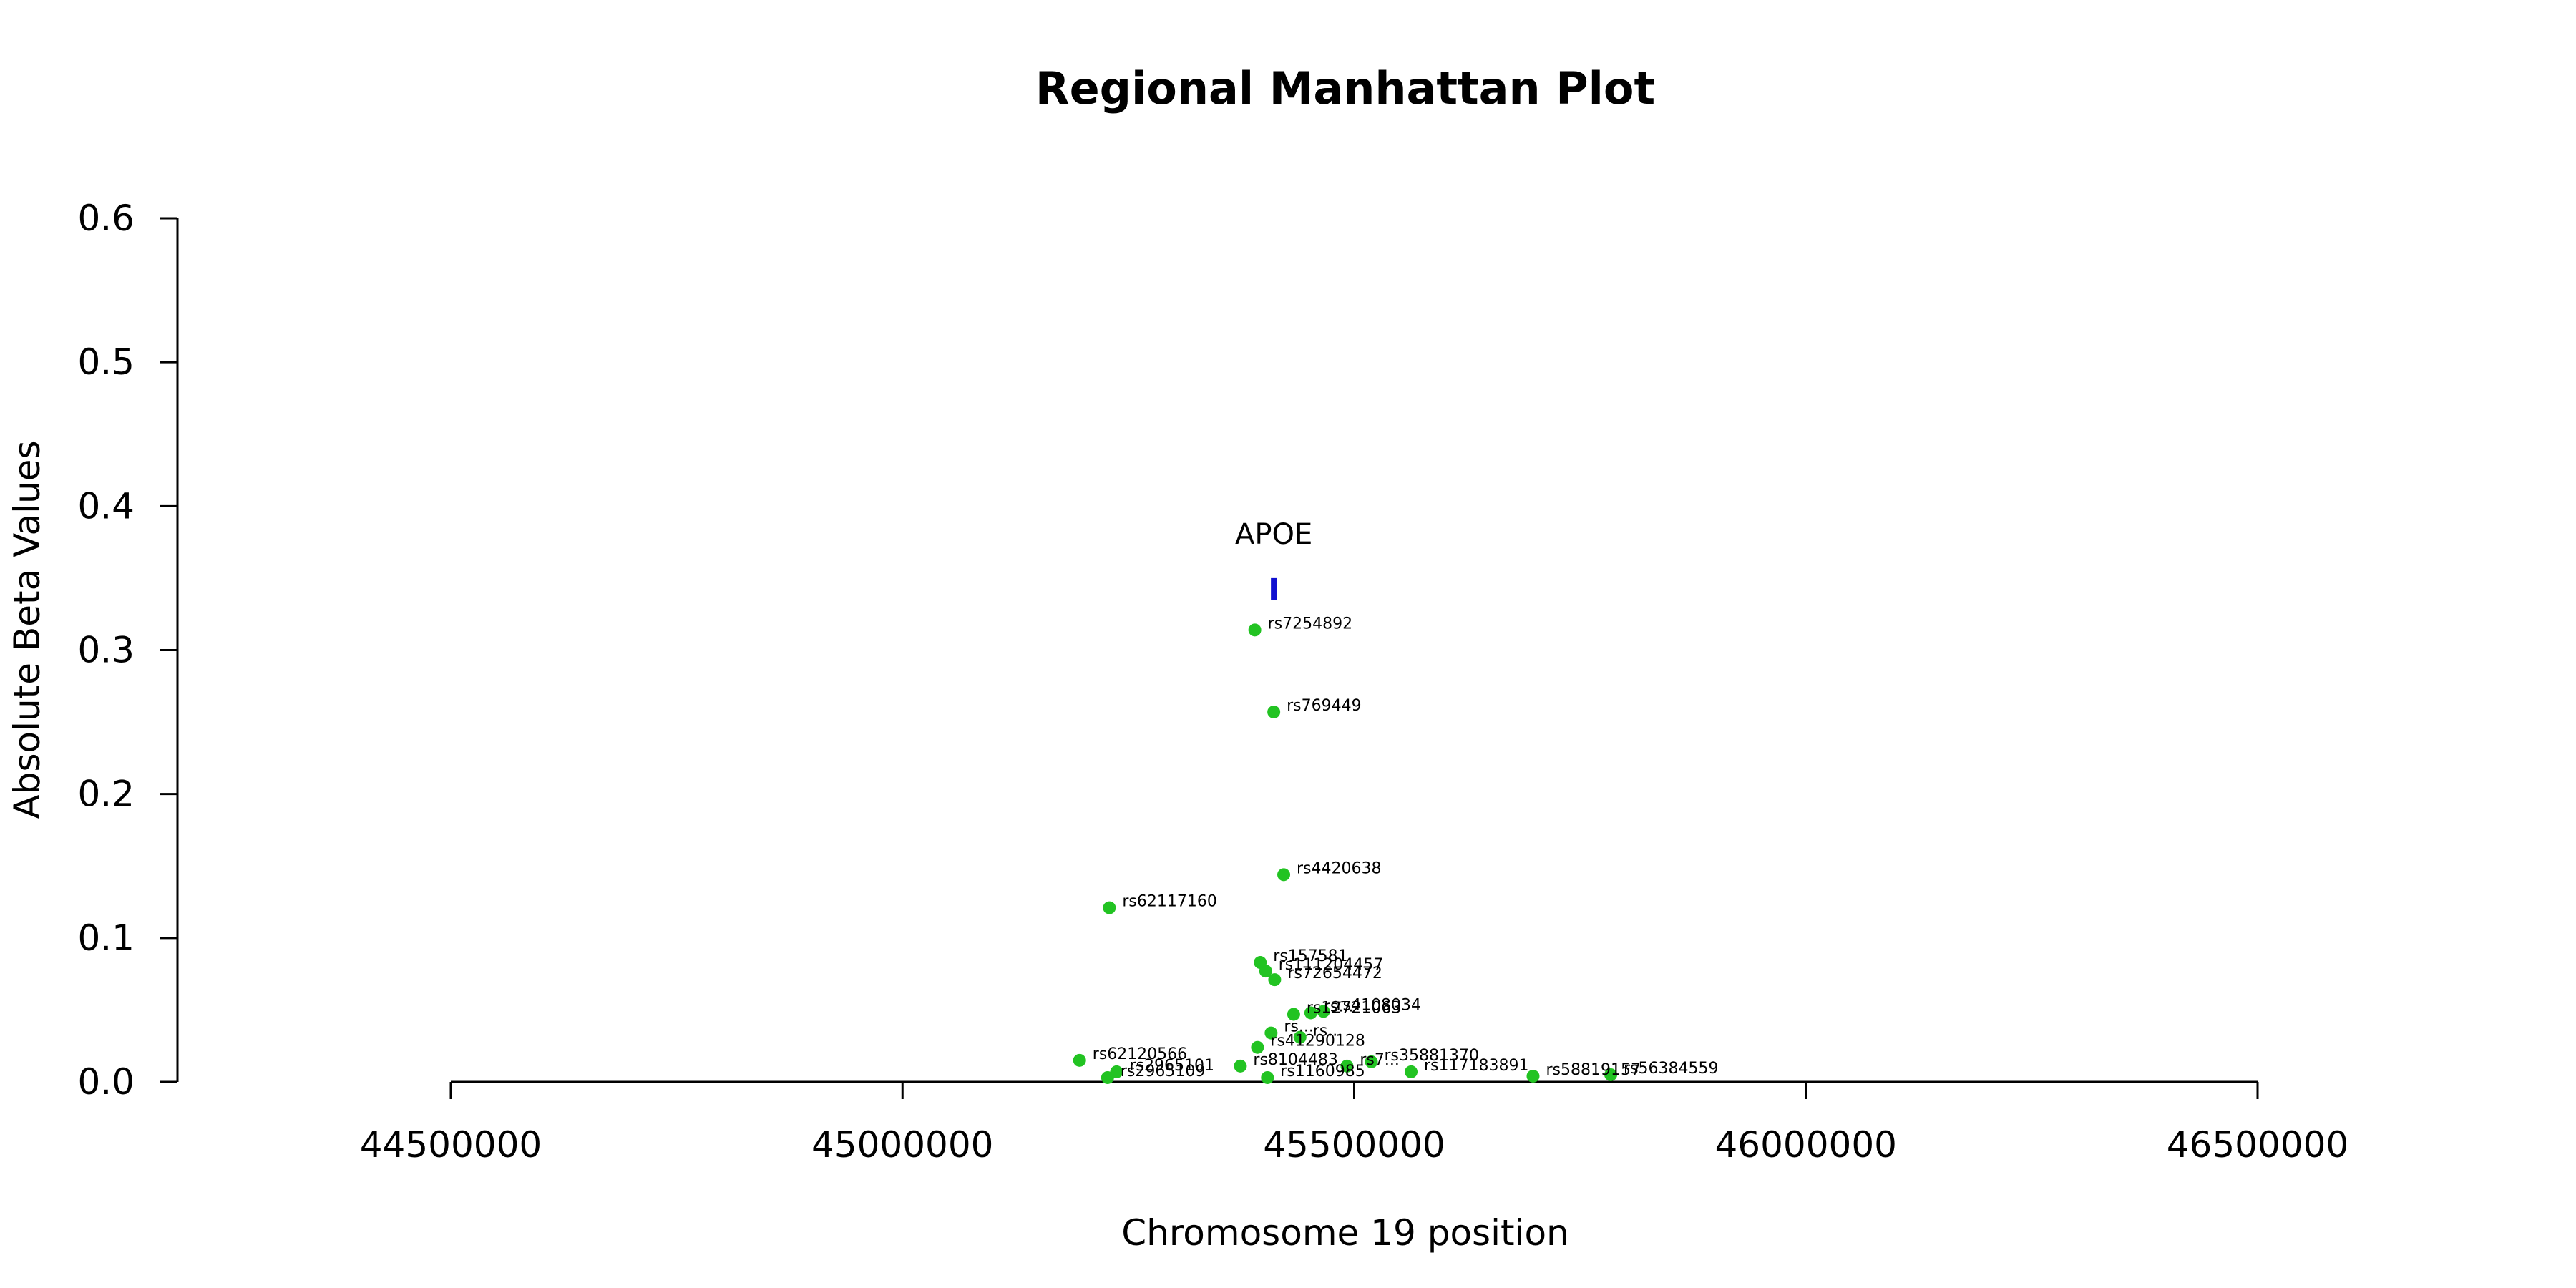 The image size is (2576, 1288). I want to click on gene-layer: APOE, so click(1273, 559).